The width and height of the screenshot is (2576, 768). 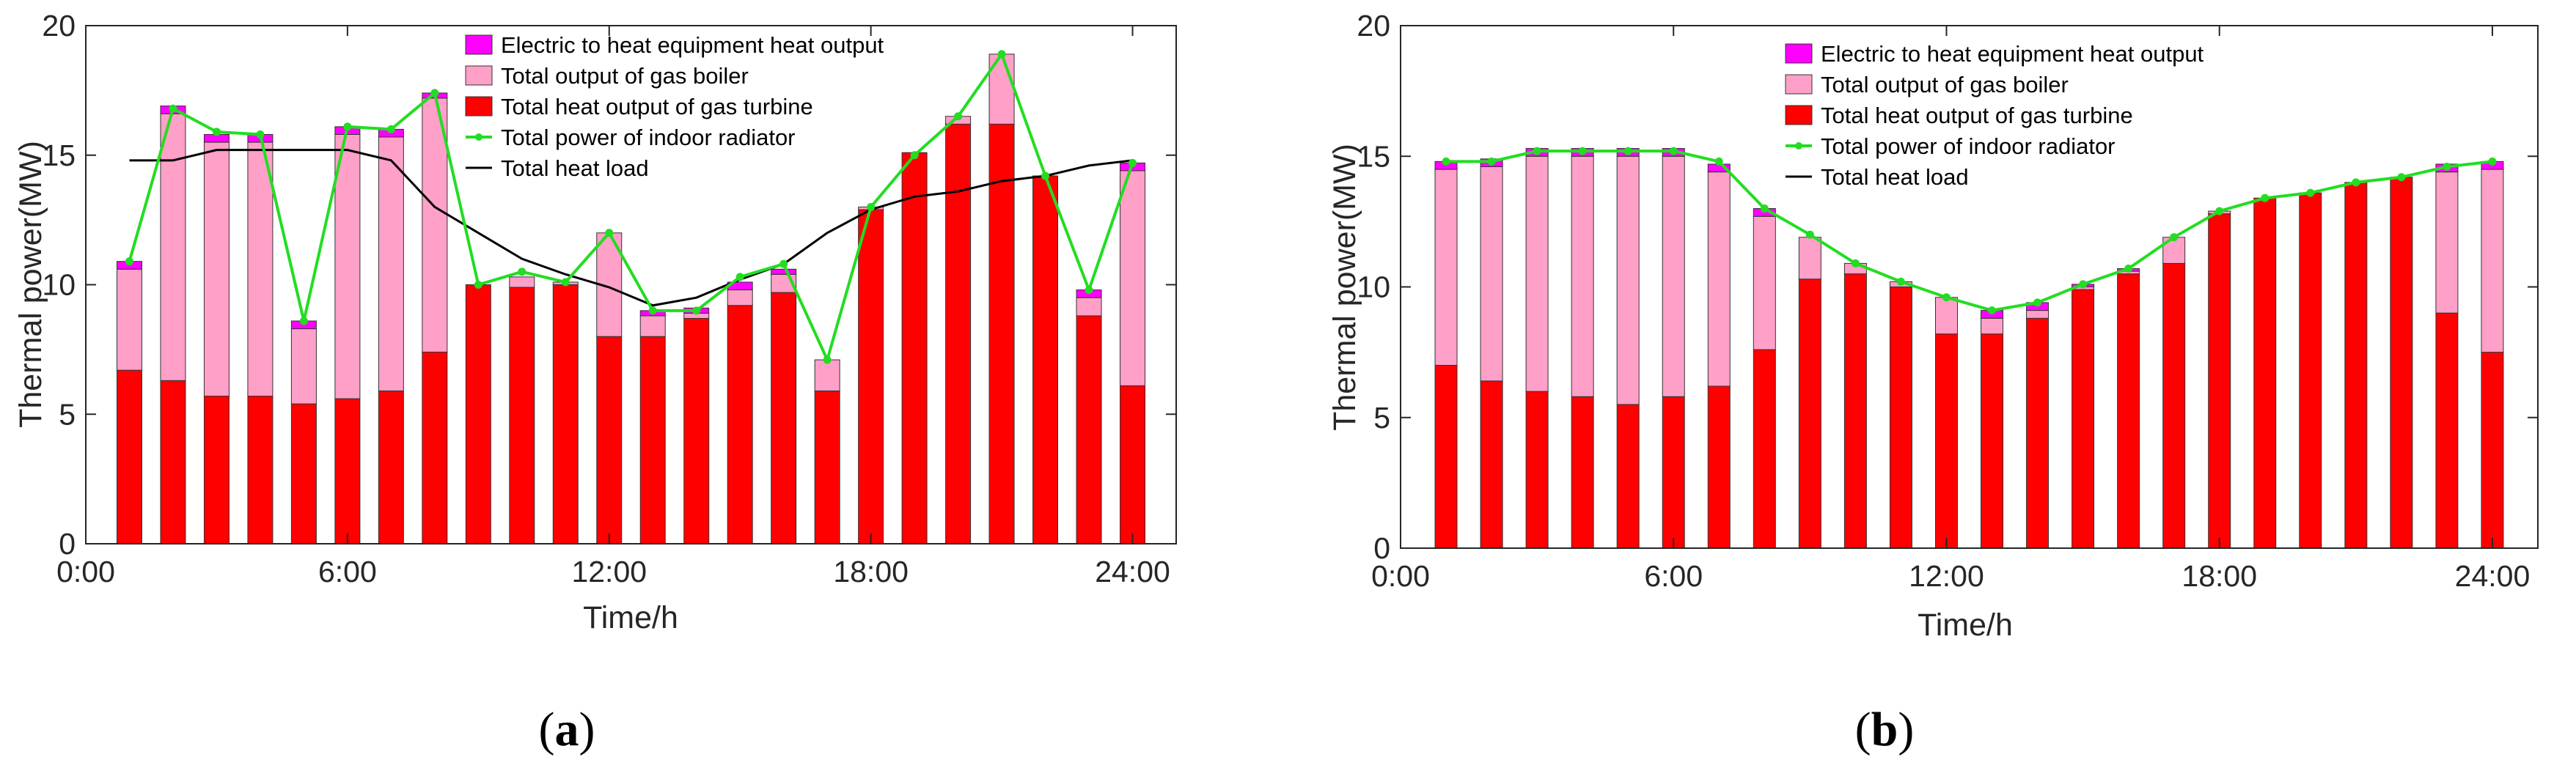 What do you see at coordinates (1374, 287) in the screenshot?
I see `y-tick-label: 10` at bounding box center [1374, 287].